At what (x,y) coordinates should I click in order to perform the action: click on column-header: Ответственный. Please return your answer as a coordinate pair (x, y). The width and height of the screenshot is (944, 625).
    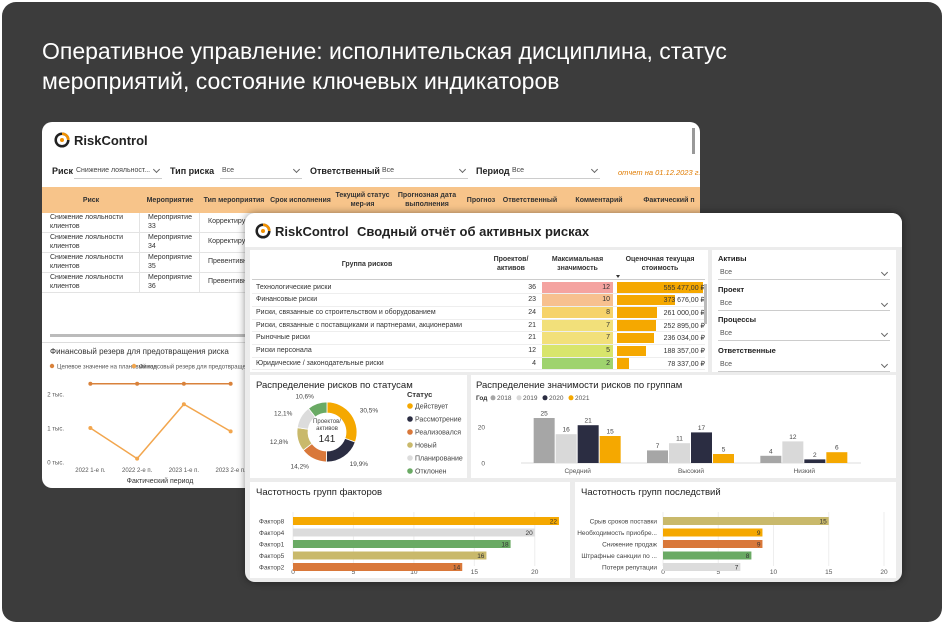
    Looking at the image, I should click on (530, 200).